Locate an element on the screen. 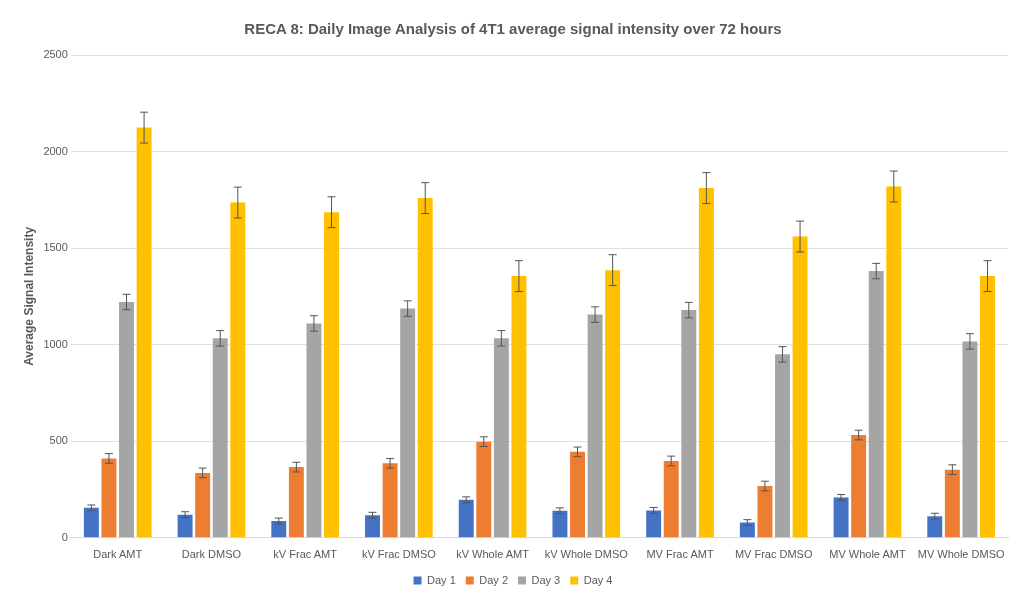 Image resolution: width=1036 pixels, height=609 pixels. y-tick-label: 1000 is located at coordinates (55, 343).